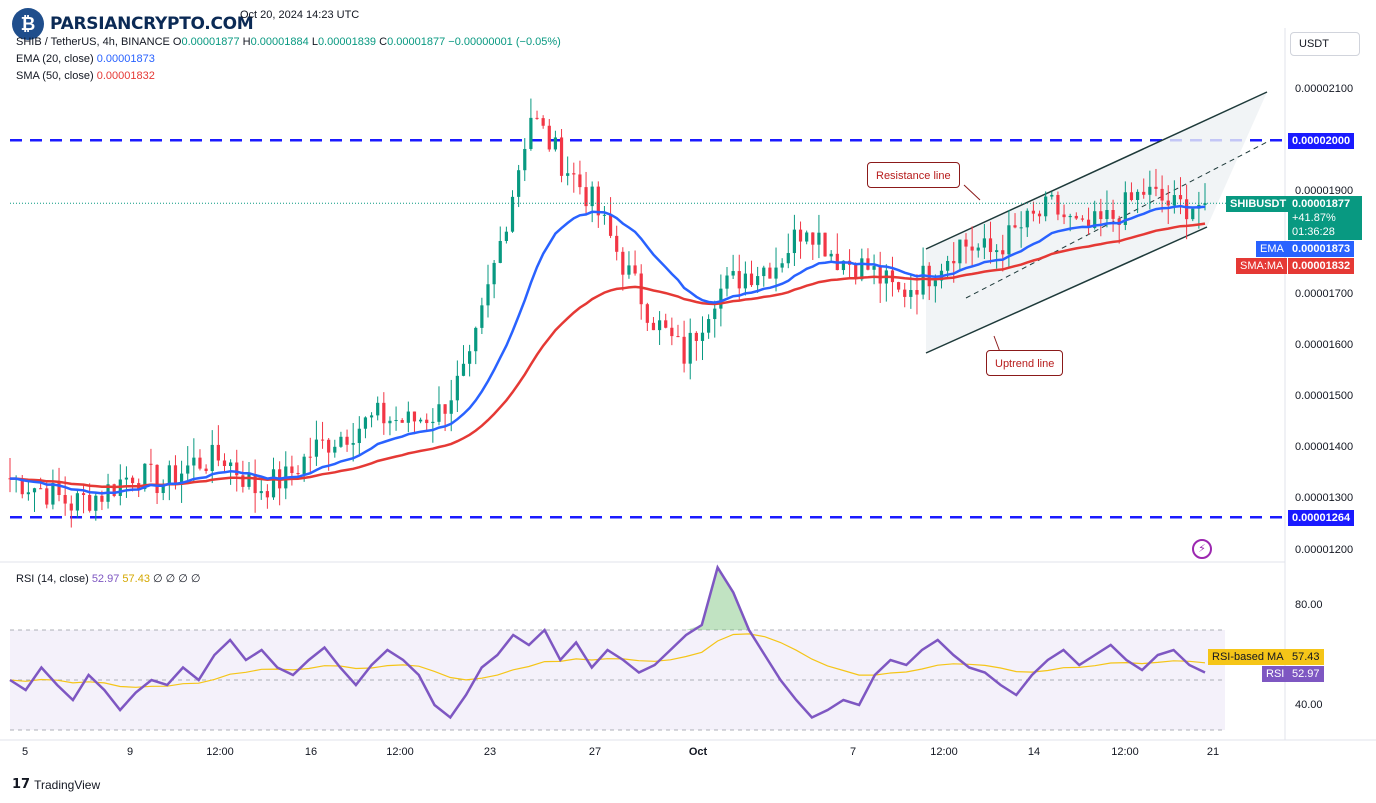 The image size is (1376, 803). I want to click on uptrend-line-callout: Uptrend line, so click(1025, 363).